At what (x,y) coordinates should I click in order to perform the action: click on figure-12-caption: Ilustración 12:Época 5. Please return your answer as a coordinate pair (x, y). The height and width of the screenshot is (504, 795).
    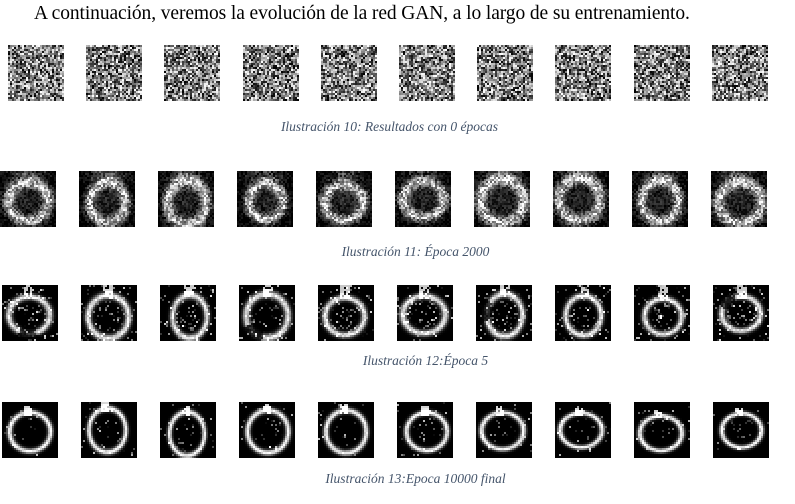
    Looking at the image, I should click on (425, 360).